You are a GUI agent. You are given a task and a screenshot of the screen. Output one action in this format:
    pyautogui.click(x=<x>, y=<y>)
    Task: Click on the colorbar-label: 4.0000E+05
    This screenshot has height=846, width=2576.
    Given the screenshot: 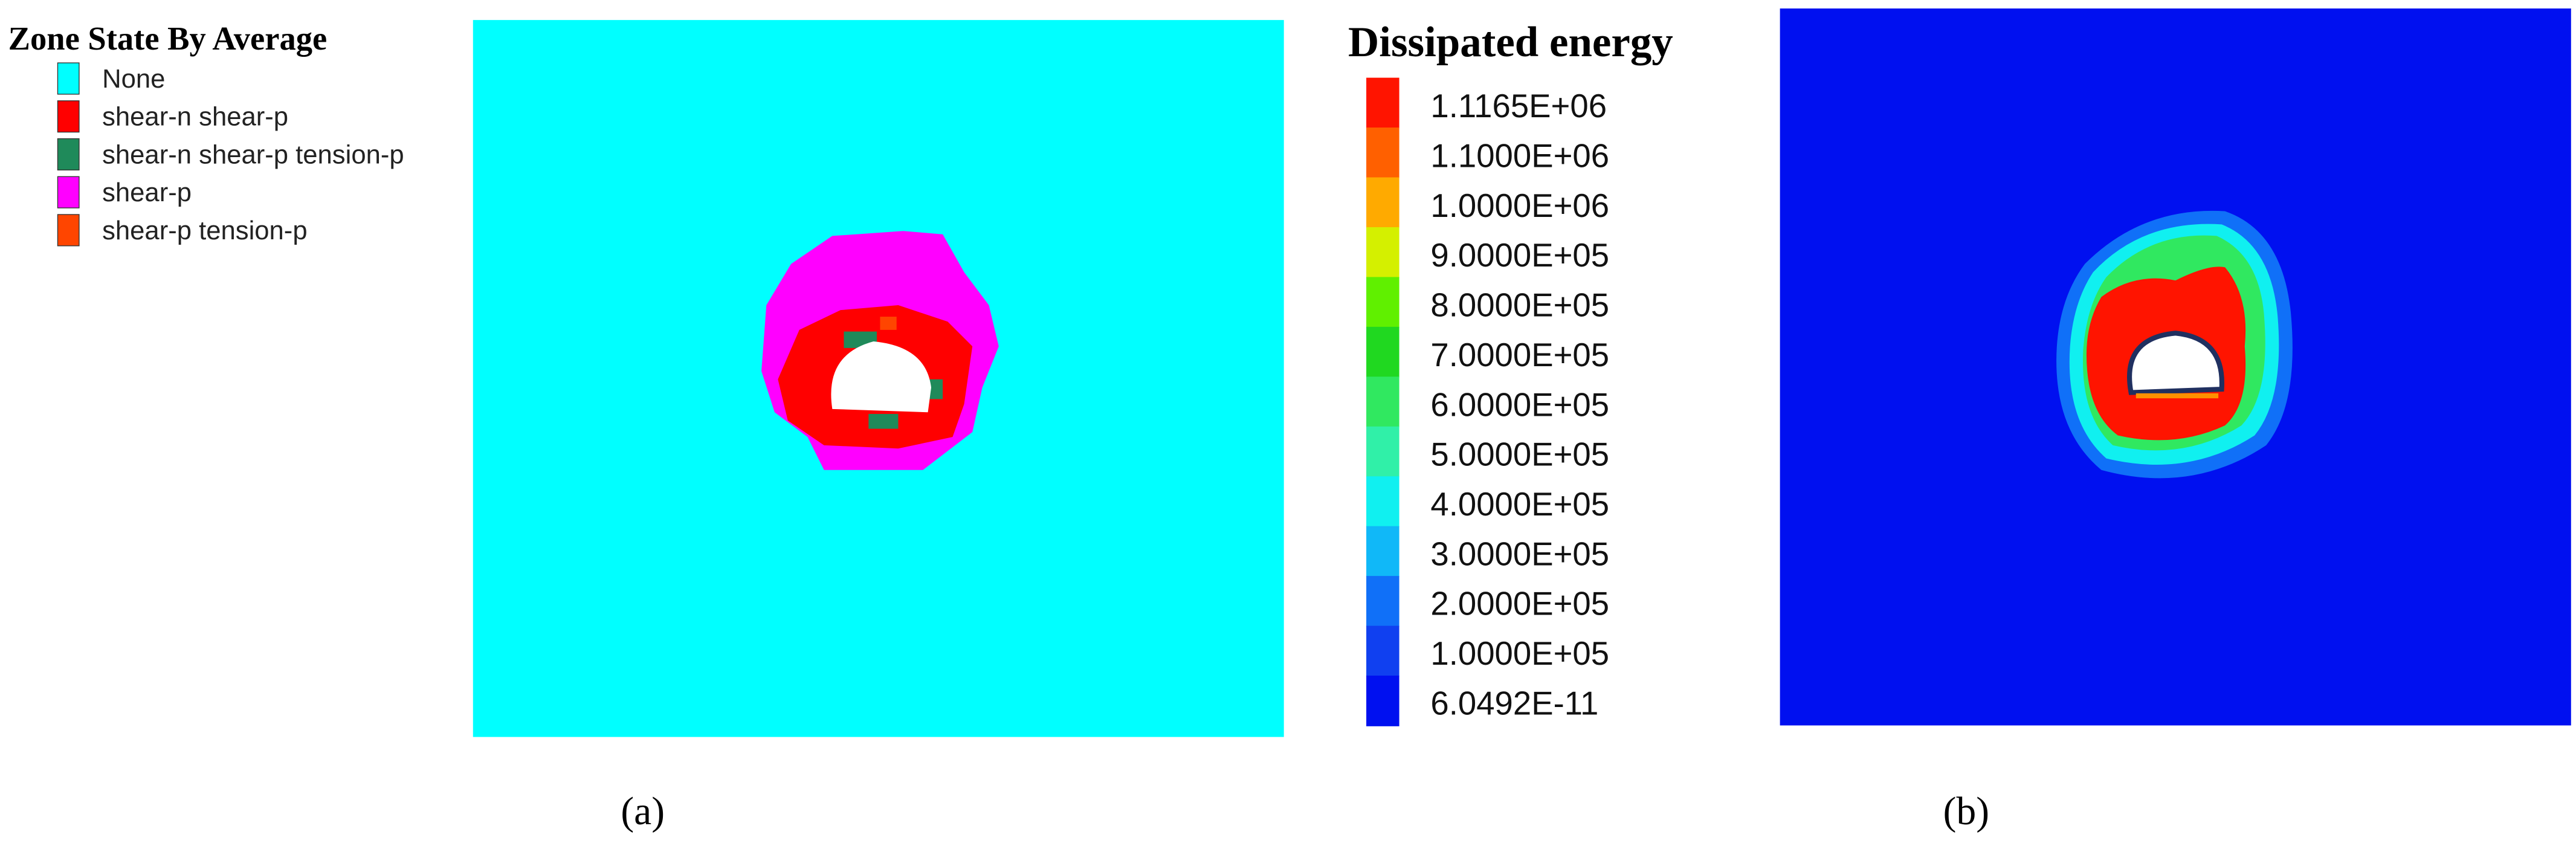 What is the action you would take?
    pyautogui.click(x=1520, y=504)
    